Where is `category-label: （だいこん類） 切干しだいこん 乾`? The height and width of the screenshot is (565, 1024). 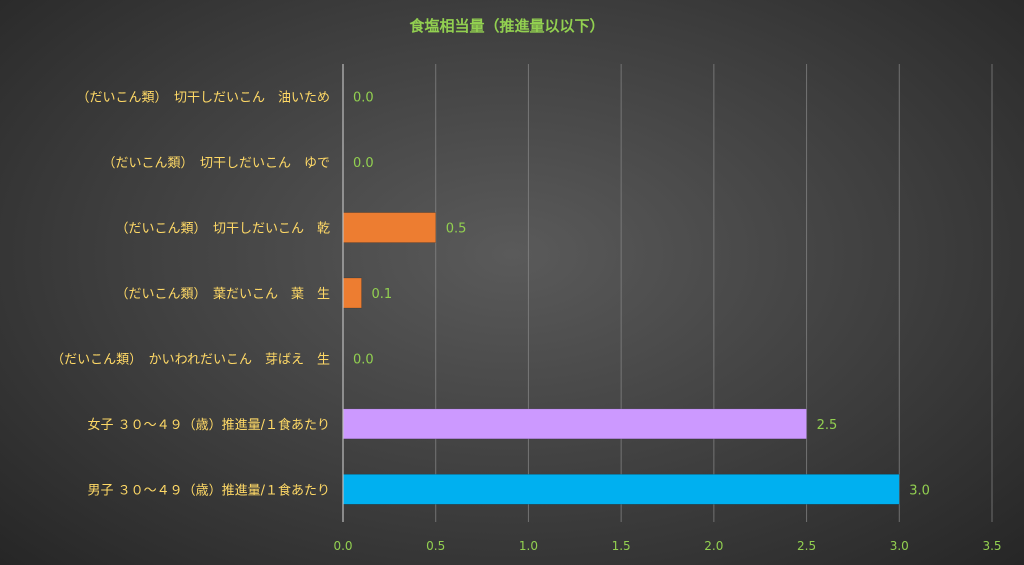
category-label: （だいこん類） 切干しだいこん 乾 is located at coordinates (222, 229).